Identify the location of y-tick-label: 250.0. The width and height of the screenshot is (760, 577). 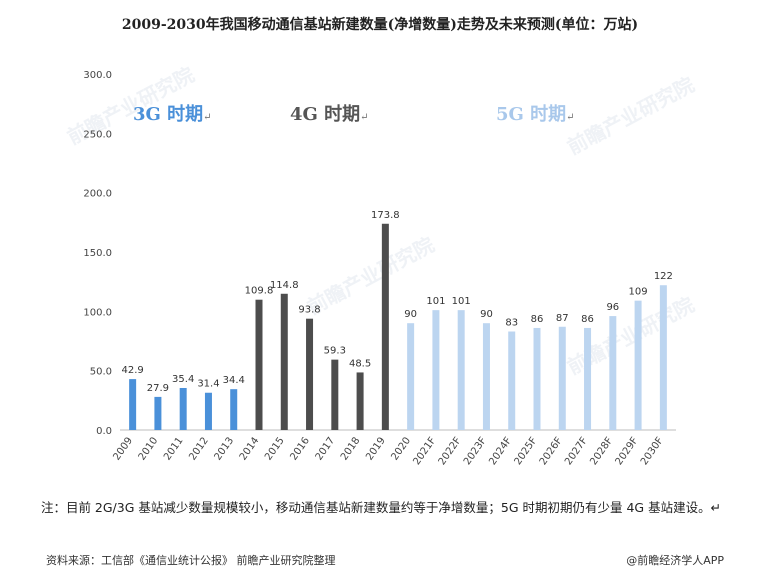
(97, 134).